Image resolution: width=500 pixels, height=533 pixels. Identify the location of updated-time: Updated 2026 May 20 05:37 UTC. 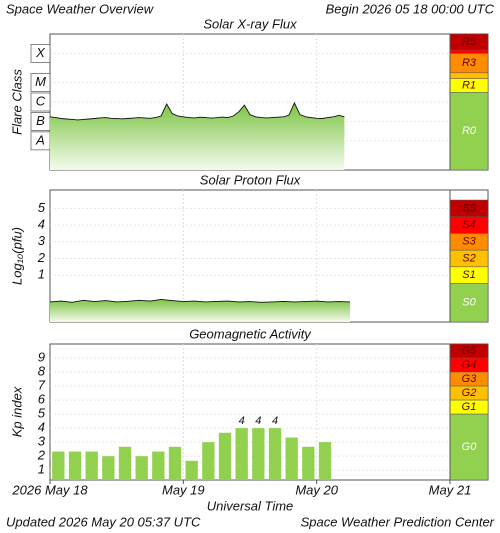
(103, 521).